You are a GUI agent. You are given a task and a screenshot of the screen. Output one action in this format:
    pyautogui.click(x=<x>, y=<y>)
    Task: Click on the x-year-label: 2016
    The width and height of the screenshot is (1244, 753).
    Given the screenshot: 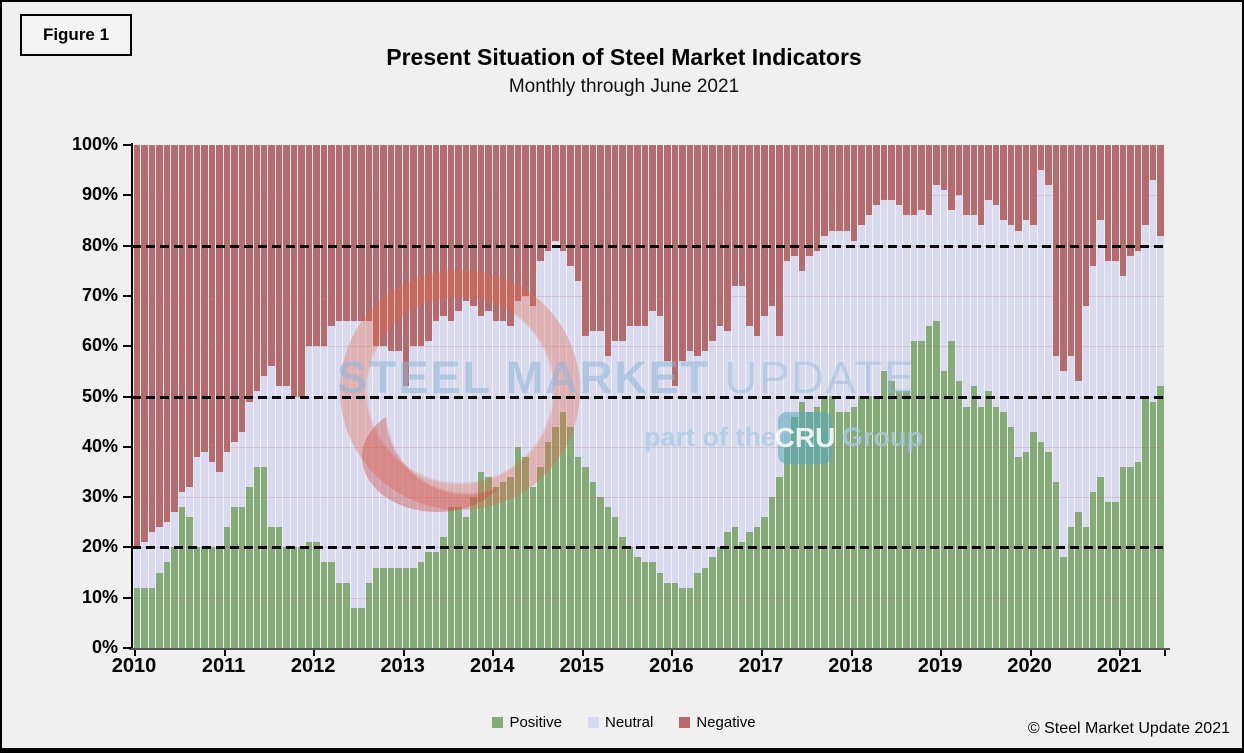 What is the action you would take?
    pyautogui.click(x=671, y=666)
    